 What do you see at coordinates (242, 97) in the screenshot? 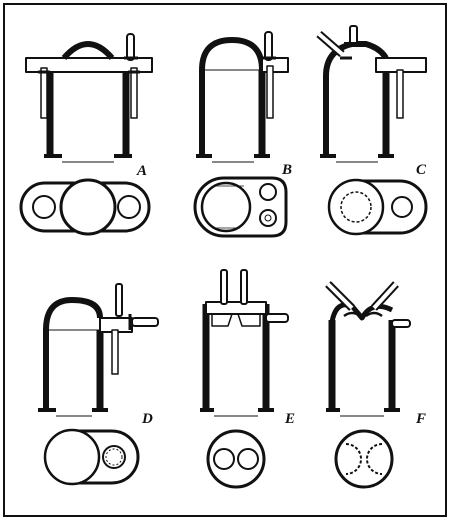
I see `panel-b-section` at bounding box center [242, 97].